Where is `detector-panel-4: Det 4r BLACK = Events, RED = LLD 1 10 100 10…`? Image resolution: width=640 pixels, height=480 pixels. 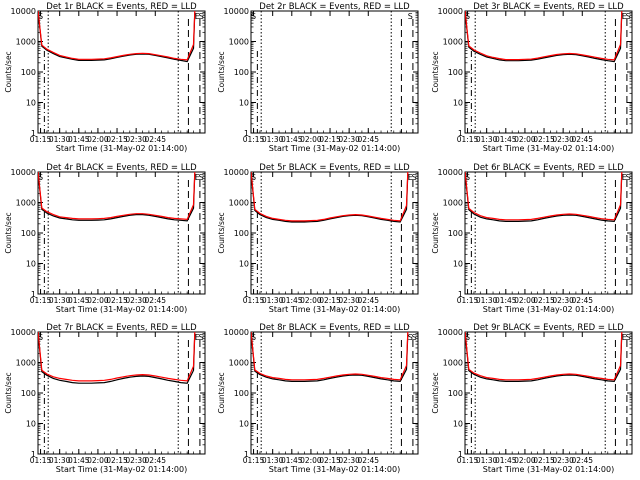
detector-panel-4: Det 4r BLACK = Events, RED = LLD 1 10 100 10… is located at coordinates (105, 238).